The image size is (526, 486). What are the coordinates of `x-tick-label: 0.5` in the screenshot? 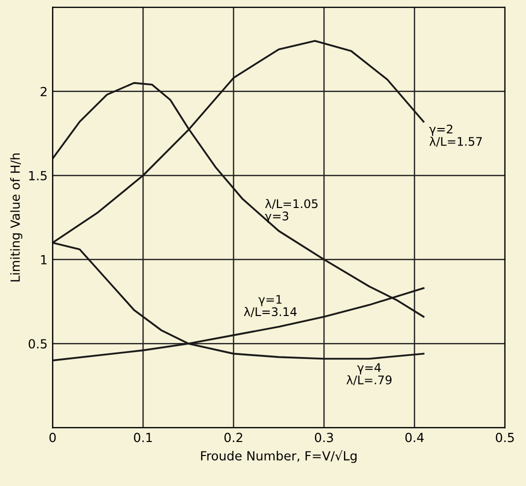 It's located at (505, 437).